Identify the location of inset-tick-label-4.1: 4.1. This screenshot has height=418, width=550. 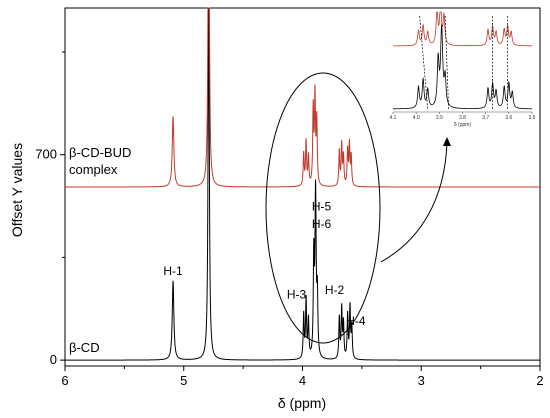
(393, 118).